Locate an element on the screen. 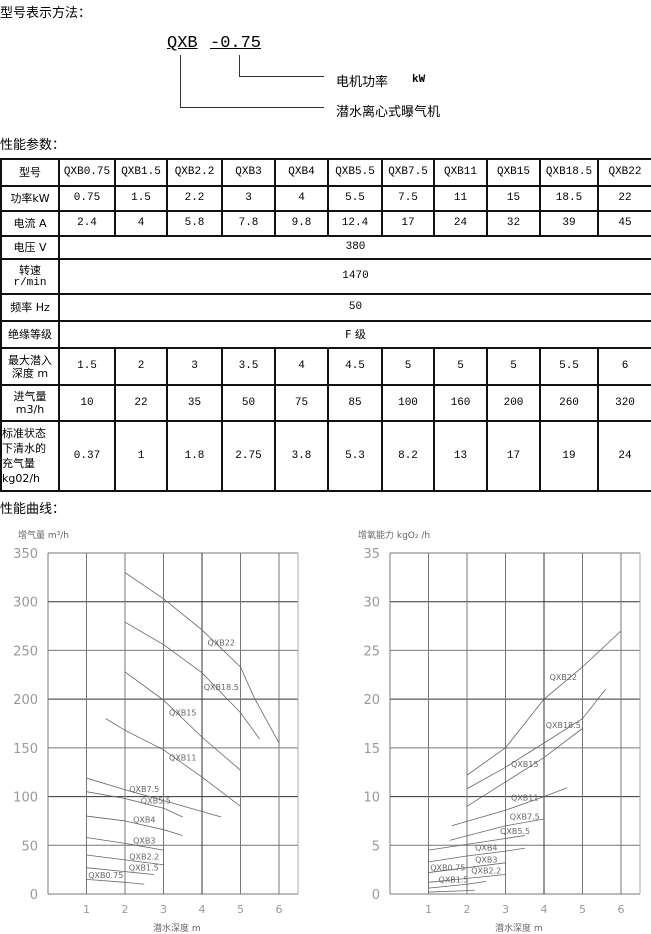  x-tick-label: 3 is located at coordinates (163, 909).